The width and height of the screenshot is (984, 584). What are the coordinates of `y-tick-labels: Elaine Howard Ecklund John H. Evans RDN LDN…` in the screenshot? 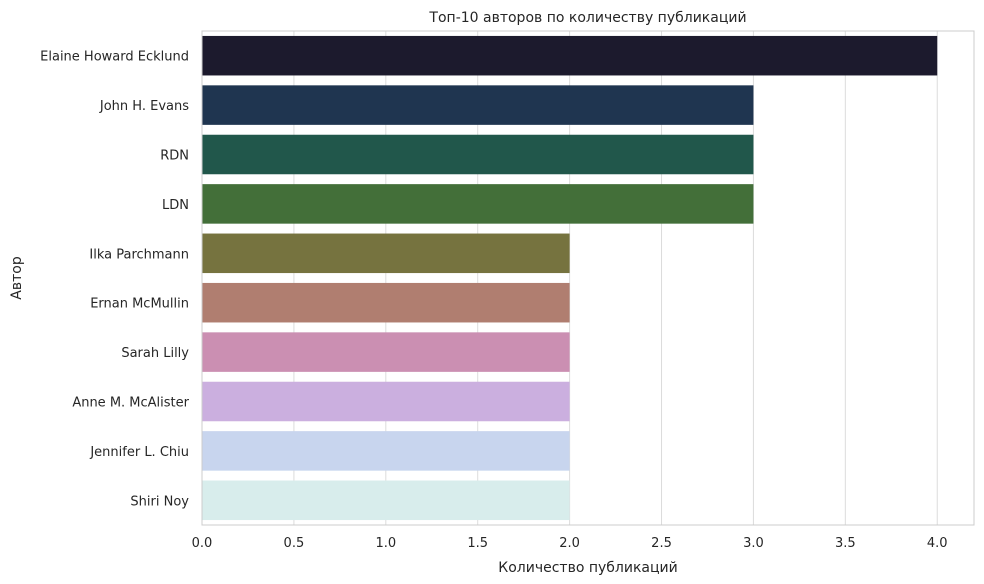 It's located at (114, 280).